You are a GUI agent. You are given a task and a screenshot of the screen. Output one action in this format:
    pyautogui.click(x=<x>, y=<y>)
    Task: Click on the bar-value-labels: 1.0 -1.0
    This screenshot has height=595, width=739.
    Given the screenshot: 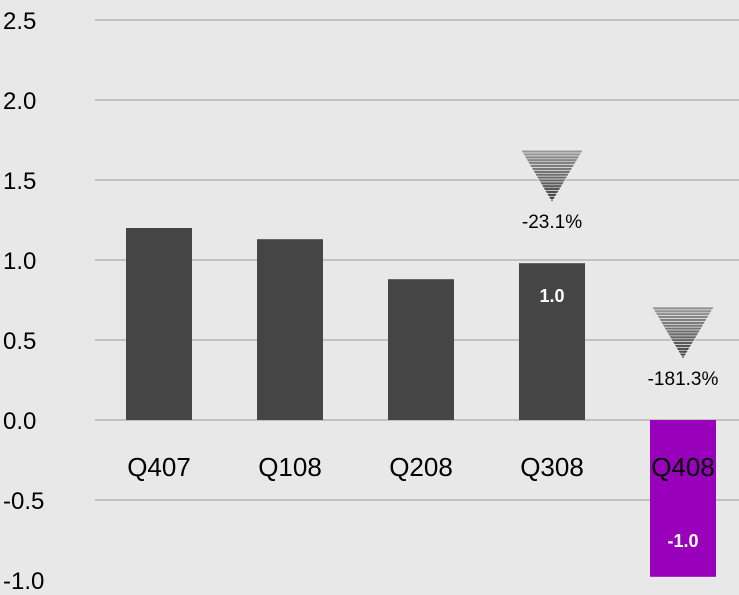 What is the action you would take?
    pyautogui.click(x=618, y=418)
    